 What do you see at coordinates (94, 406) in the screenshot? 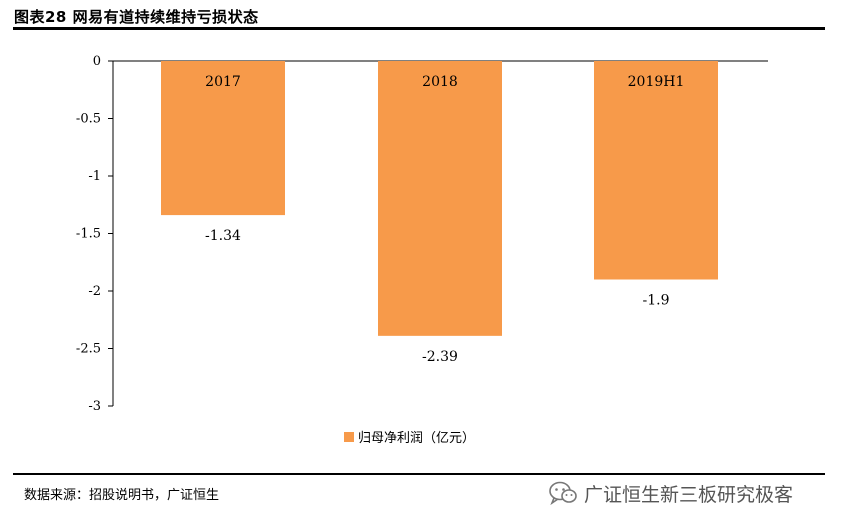
I see `y-tick-label: -3` at bounding box center [94, 406].